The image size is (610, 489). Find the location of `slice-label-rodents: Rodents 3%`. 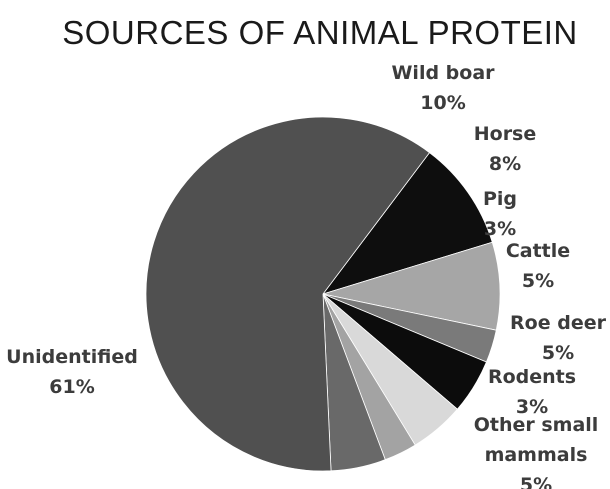

slice-label-rodents: Rodents 3% is located at coordinates (532, 392).